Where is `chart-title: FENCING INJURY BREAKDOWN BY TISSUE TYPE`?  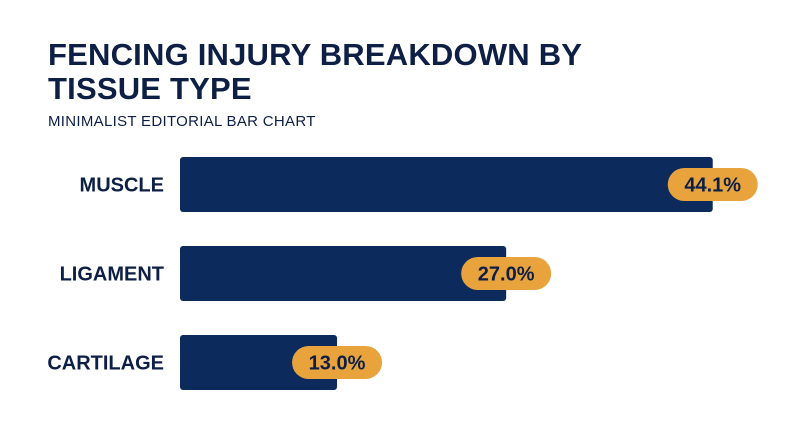
chart-title: FENCING INJURY BREAKDOWN BY TISSUE TYPE is located at coordinates (315, 71).